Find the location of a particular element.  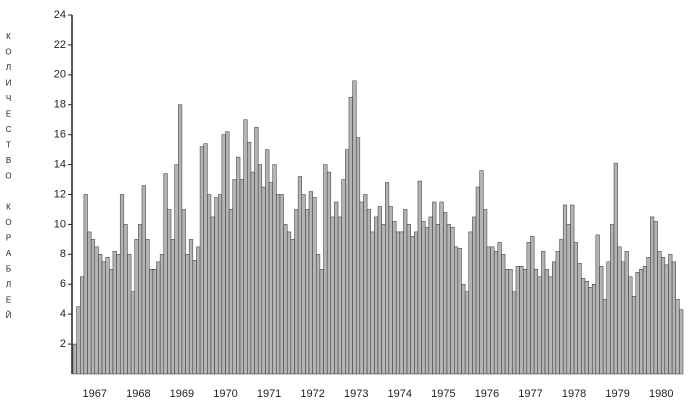

x-tick-label: 1974 is located at coordinates (400, 394).